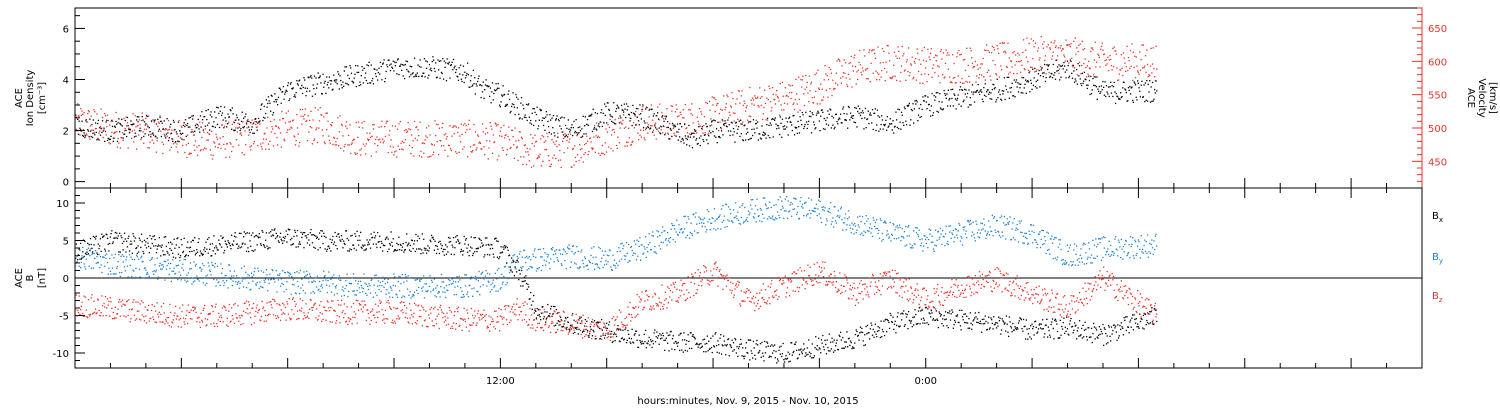 This screenshot has height=410, width=1500. Describe the element at coordinates (1481, 97) in the screenshot. I see `top-right-ylabel-line2: Velocity` at that location.